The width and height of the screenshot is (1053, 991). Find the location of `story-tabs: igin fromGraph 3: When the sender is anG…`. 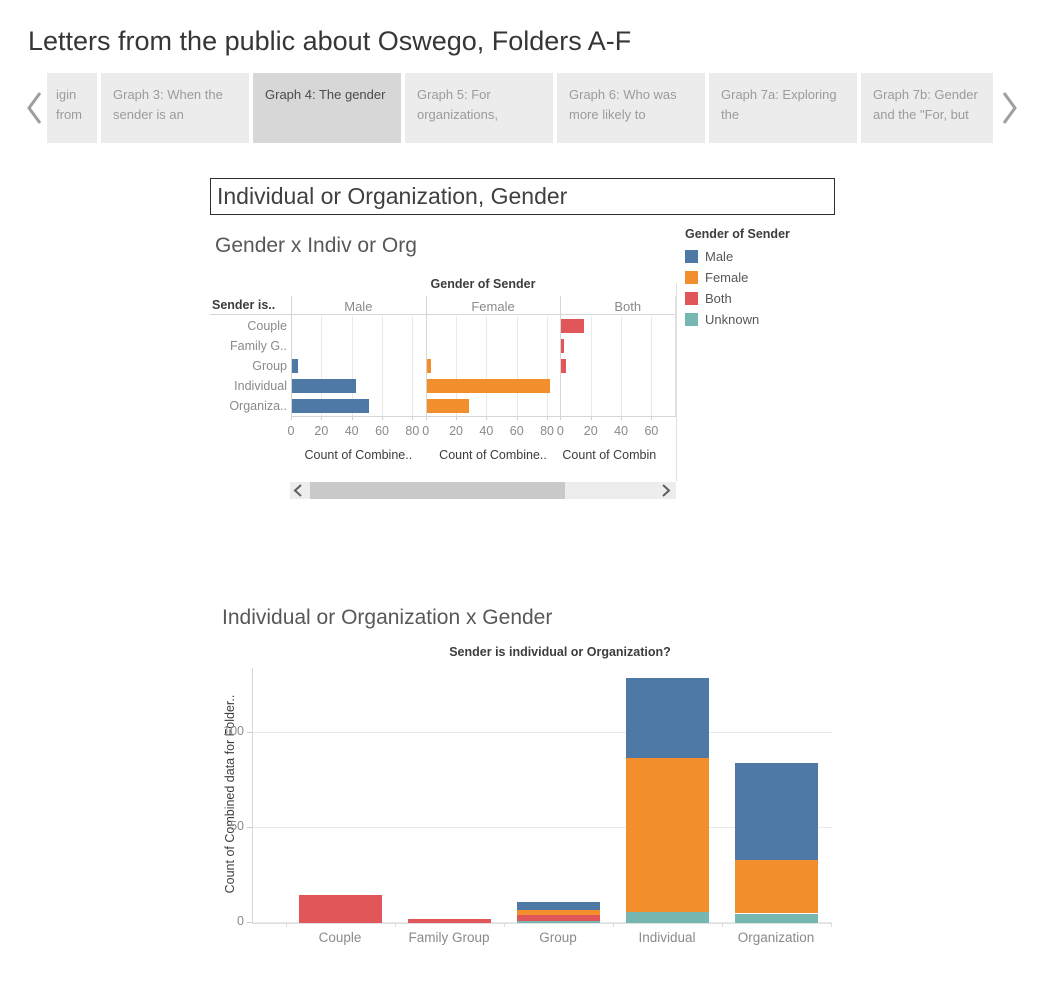

story-tabs: igin fromGraph 3: When the sender is anG… is located at coordinates (520, 108).